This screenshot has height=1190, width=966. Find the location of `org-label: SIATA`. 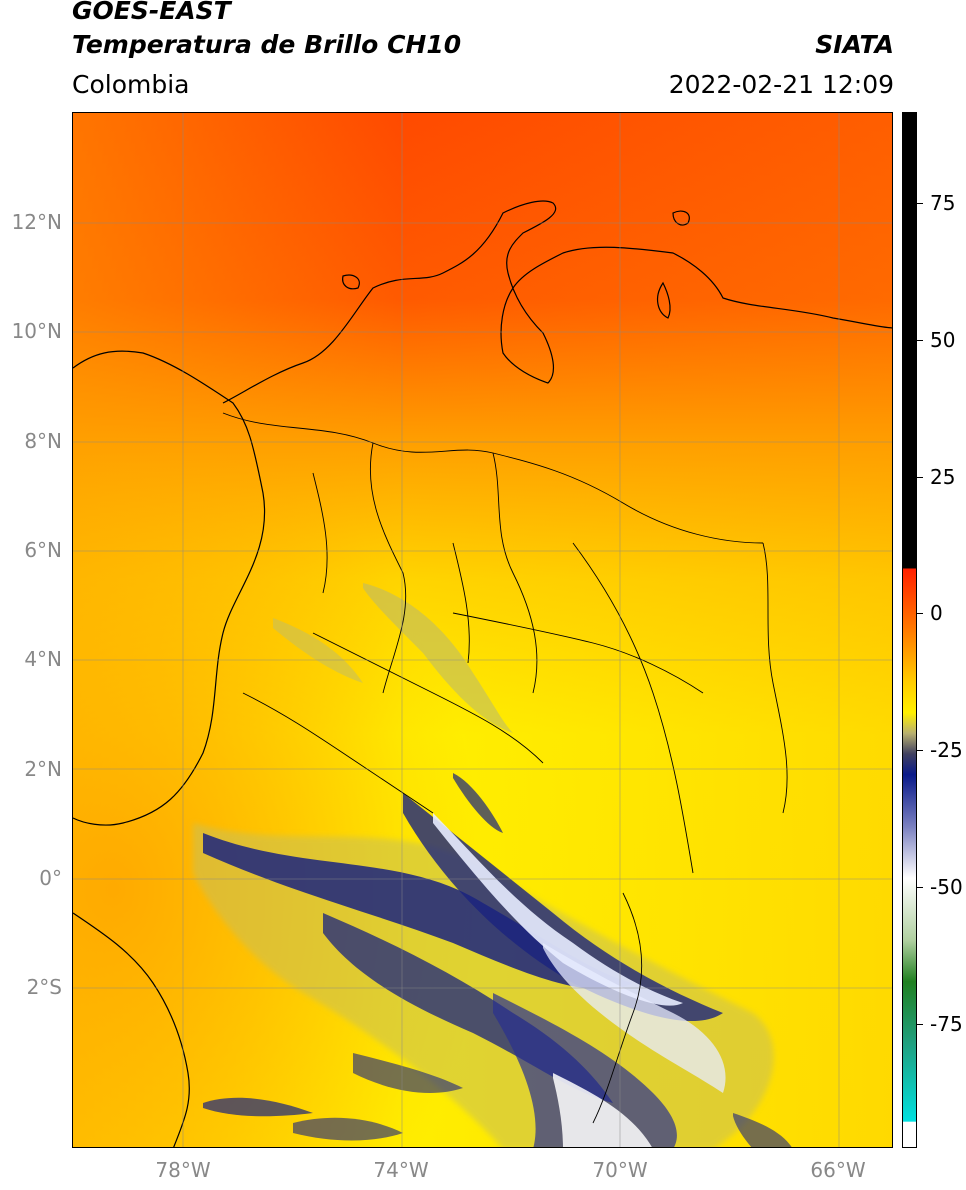

org-label: SIATA is located at coordinates (854, 44).